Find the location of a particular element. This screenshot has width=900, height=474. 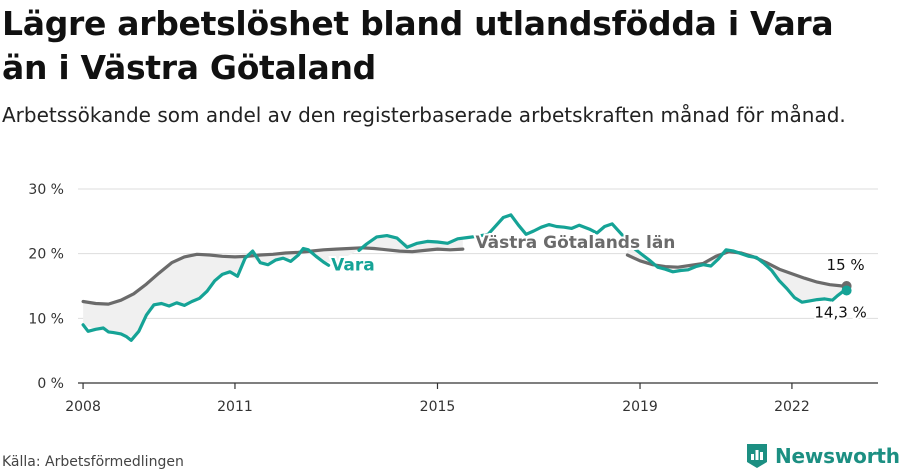

end-label-vara: 14,3 % is located at coordinates (840, 313).